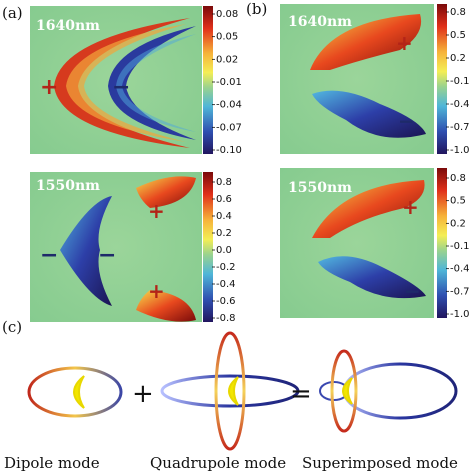 Image resolution: width=474 pixels, height=474 pixels. I want to click on caption-quadrupole: Quadrupole mode, so click(218, 463).